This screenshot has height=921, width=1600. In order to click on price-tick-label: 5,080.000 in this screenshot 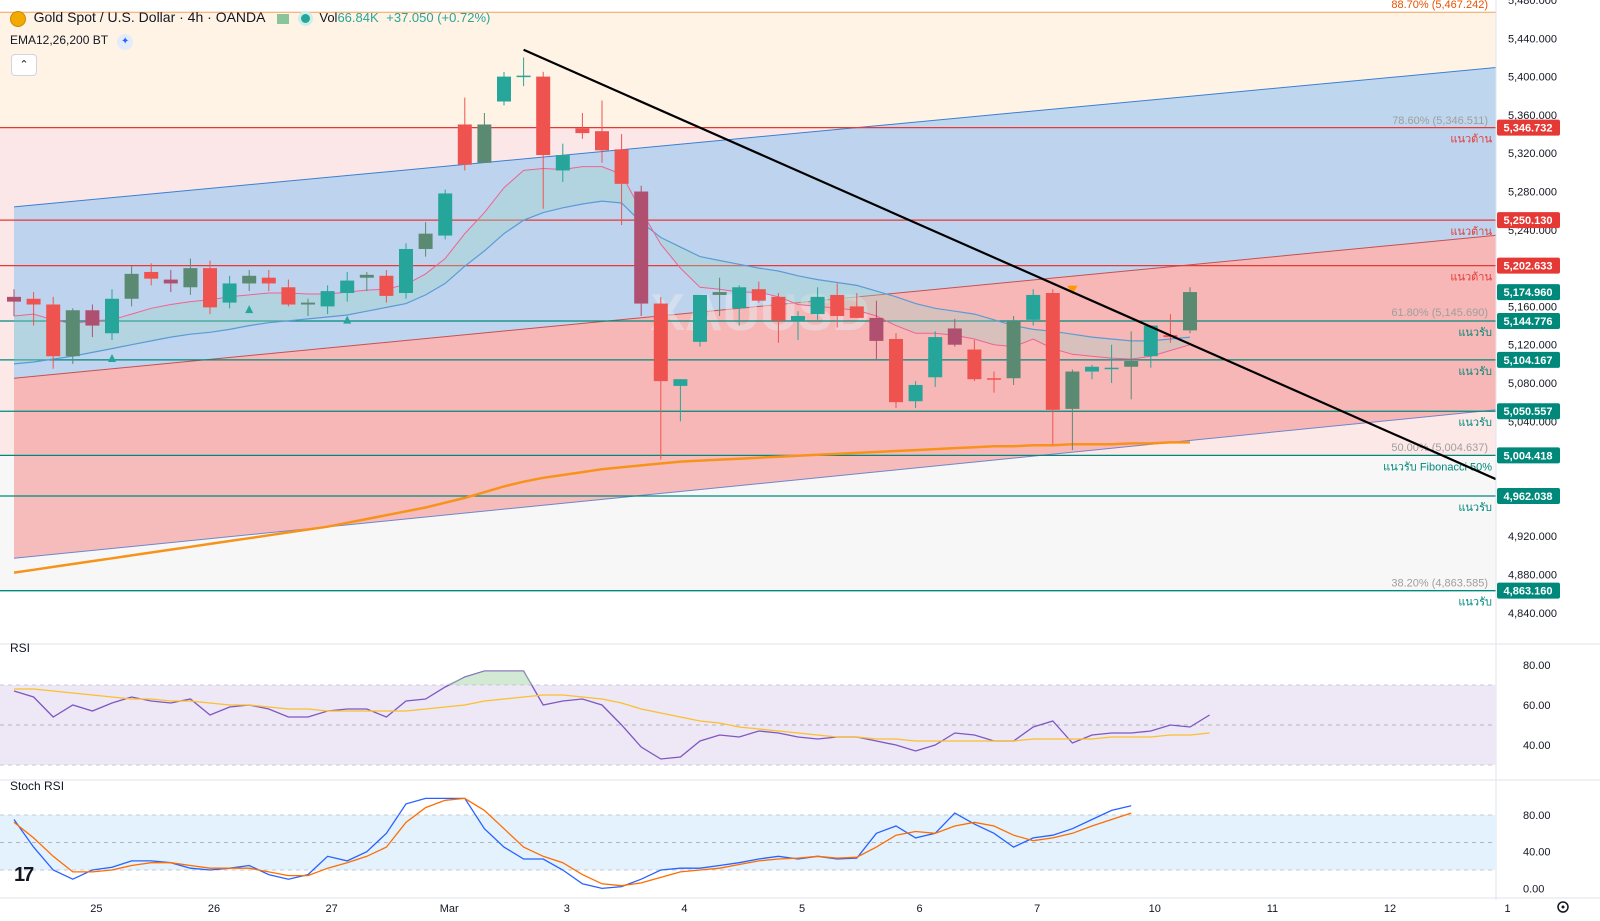, I will do `click(1532, 384)`.